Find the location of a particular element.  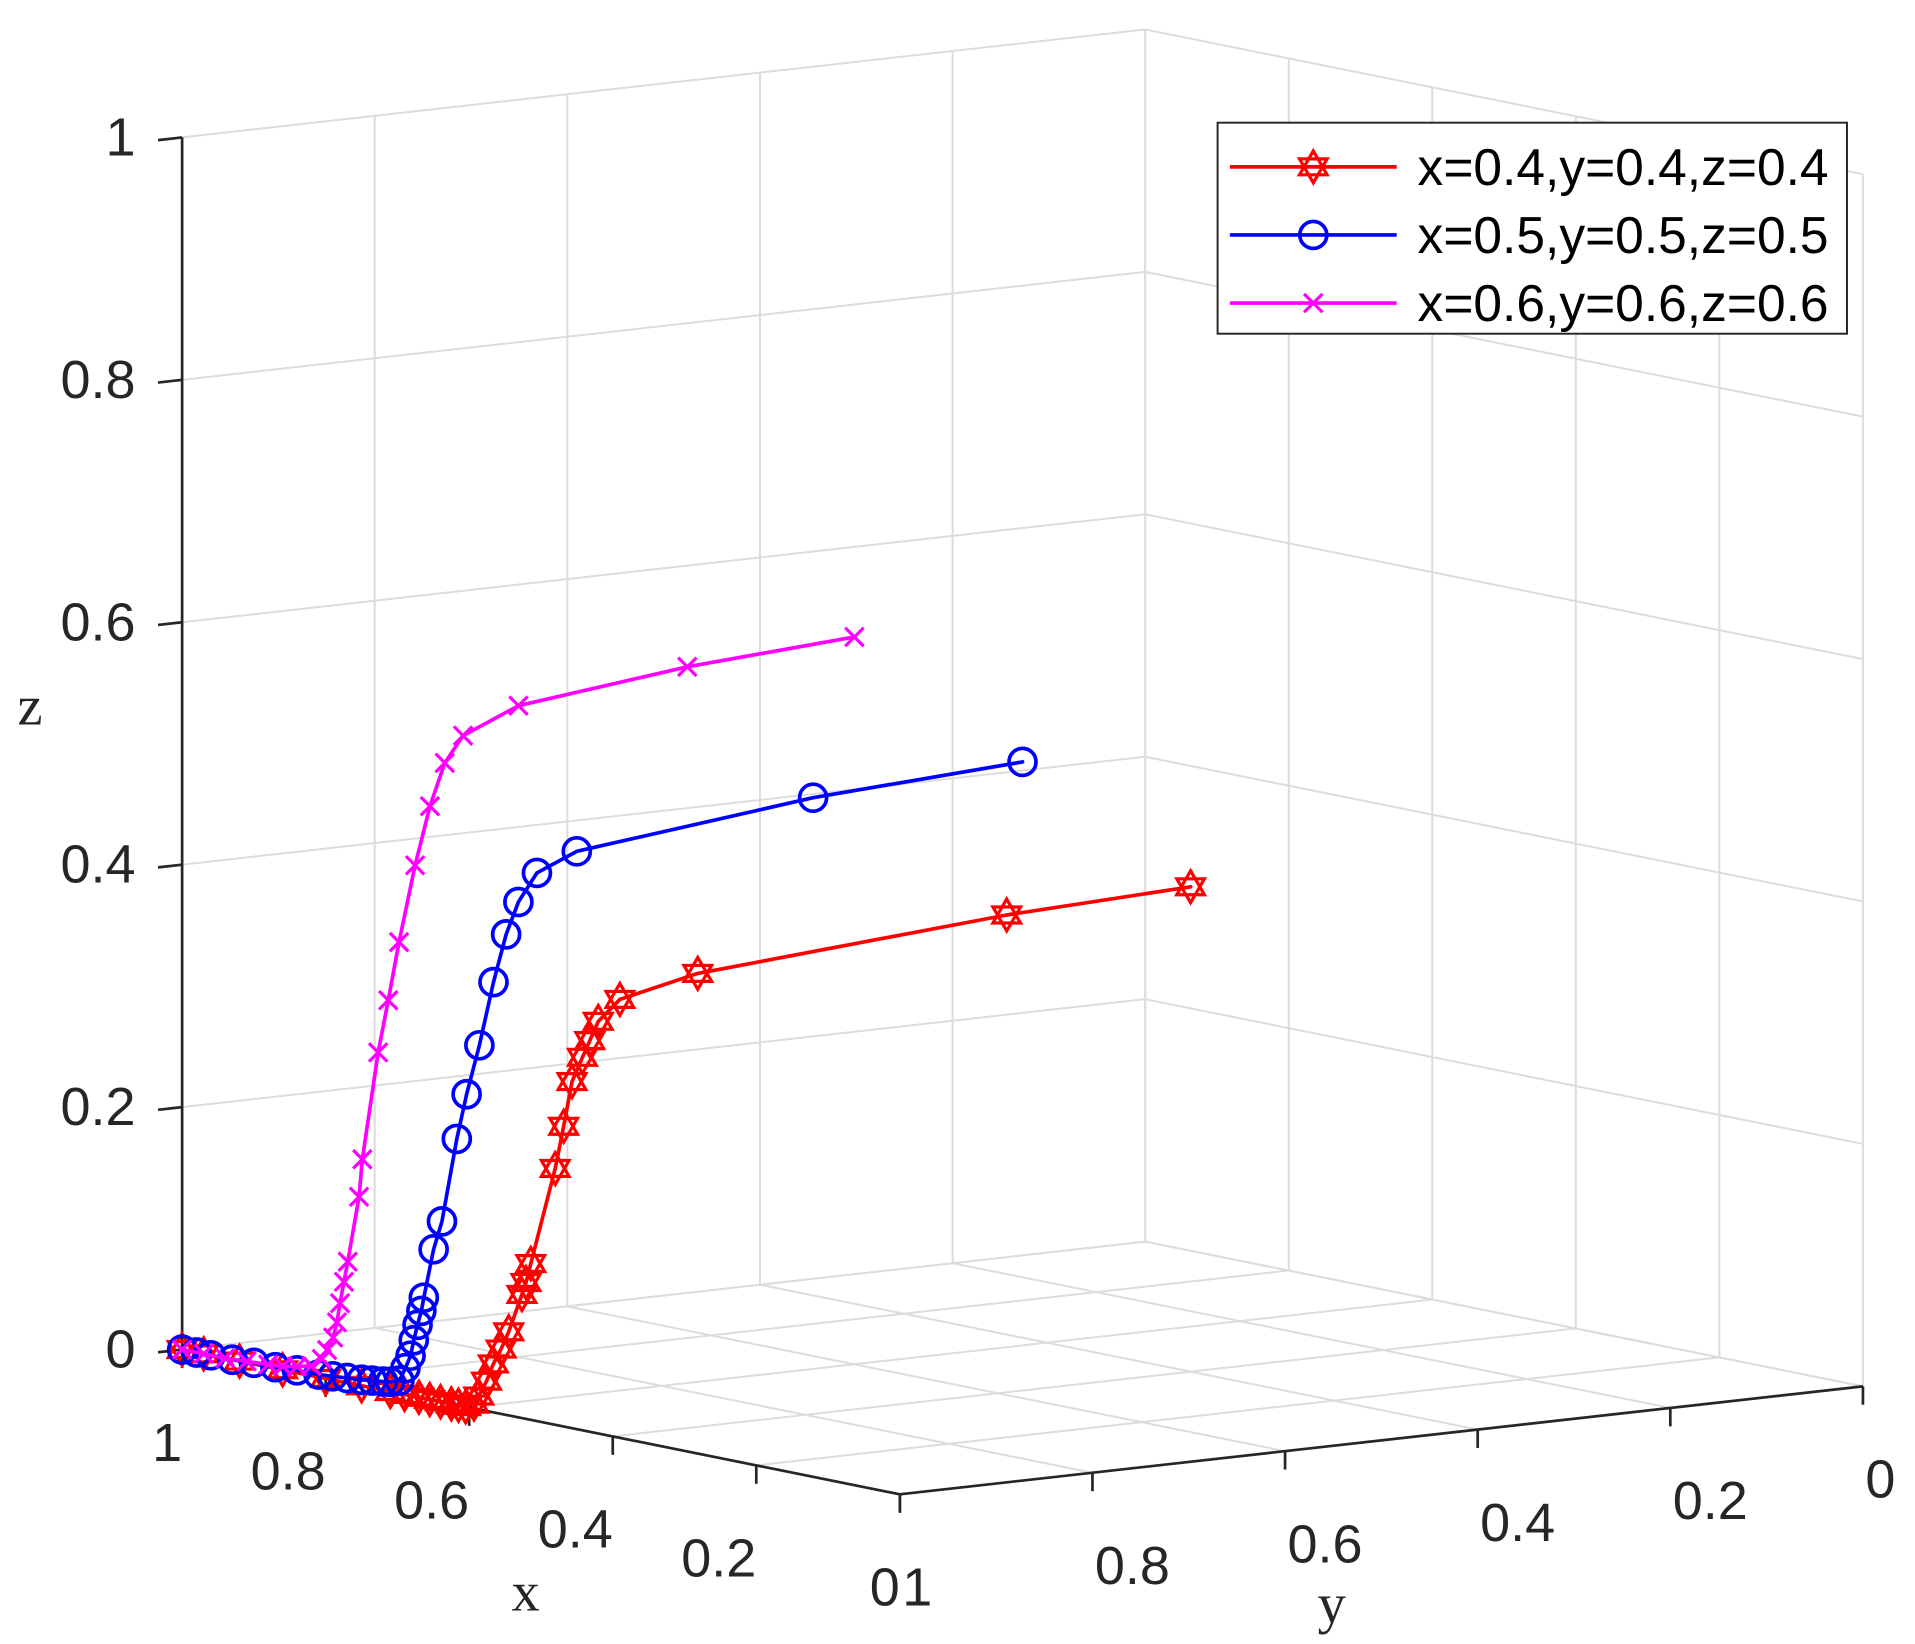

x-tick-label: 0.6 is located at coordinates (431, 1501).